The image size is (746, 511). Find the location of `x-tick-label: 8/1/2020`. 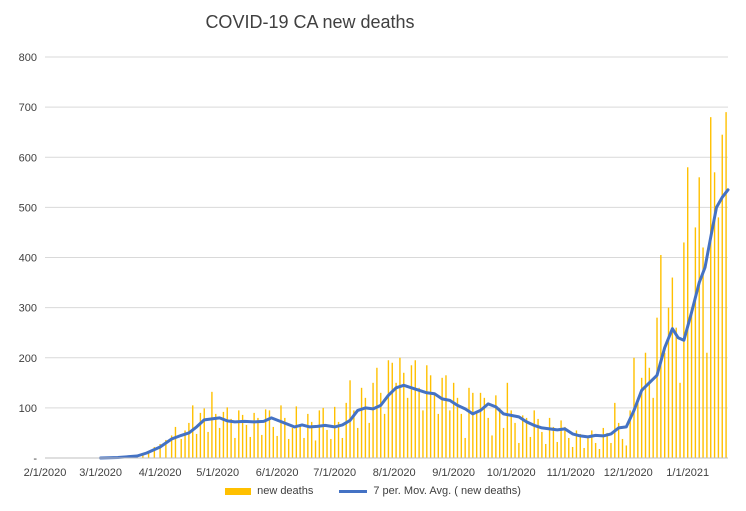

x-tick-label: 8/1/2020 is located at coordinates (394, 473).